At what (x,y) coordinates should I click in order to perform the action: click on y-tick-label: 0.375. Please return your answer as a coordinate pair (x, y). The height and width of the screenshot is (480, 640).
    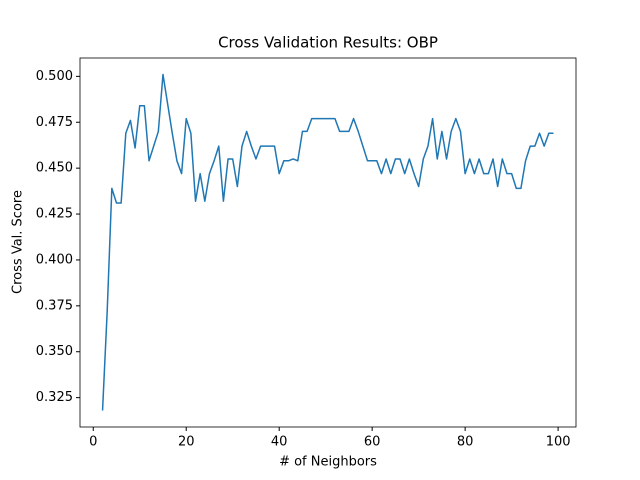
    Looking at the image, I should click on (54, 305).